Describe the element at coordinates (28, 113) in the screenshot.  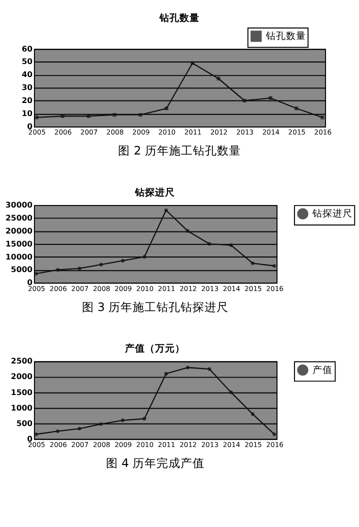
I see `y-tick-label: 10` at that location.